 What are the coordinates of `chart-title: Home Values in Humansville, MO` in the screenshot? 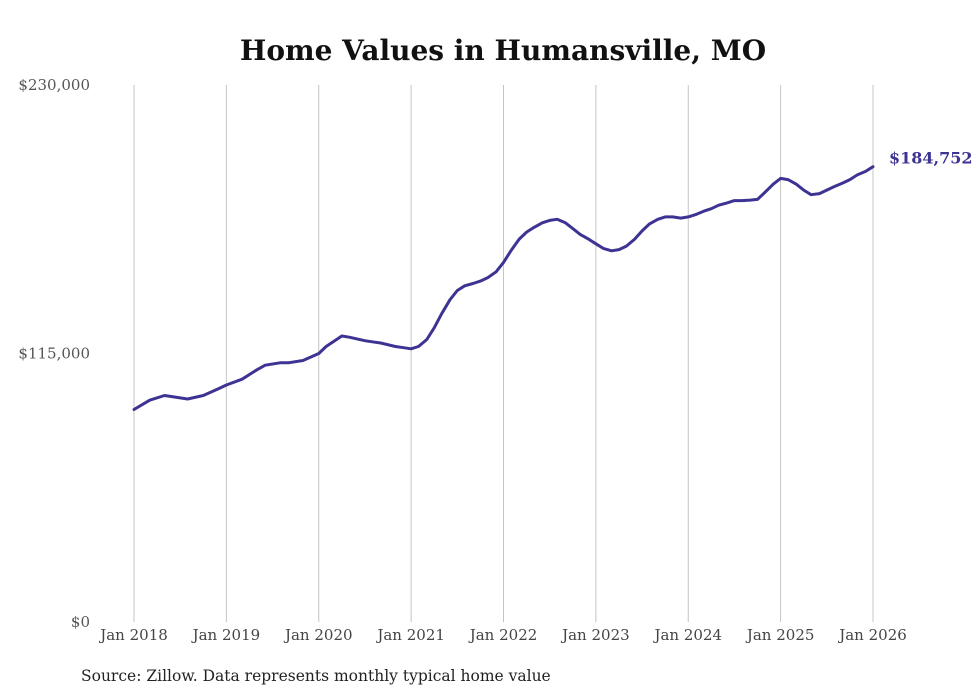 It's located at (503, 50).